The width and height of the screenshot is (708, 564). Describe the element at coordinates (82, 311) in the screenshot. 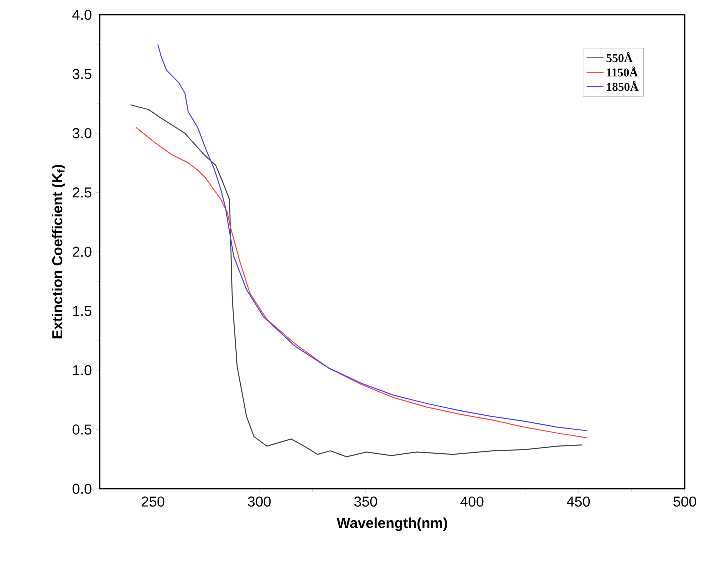

I see `y-tick-label: 1.5` at that location.